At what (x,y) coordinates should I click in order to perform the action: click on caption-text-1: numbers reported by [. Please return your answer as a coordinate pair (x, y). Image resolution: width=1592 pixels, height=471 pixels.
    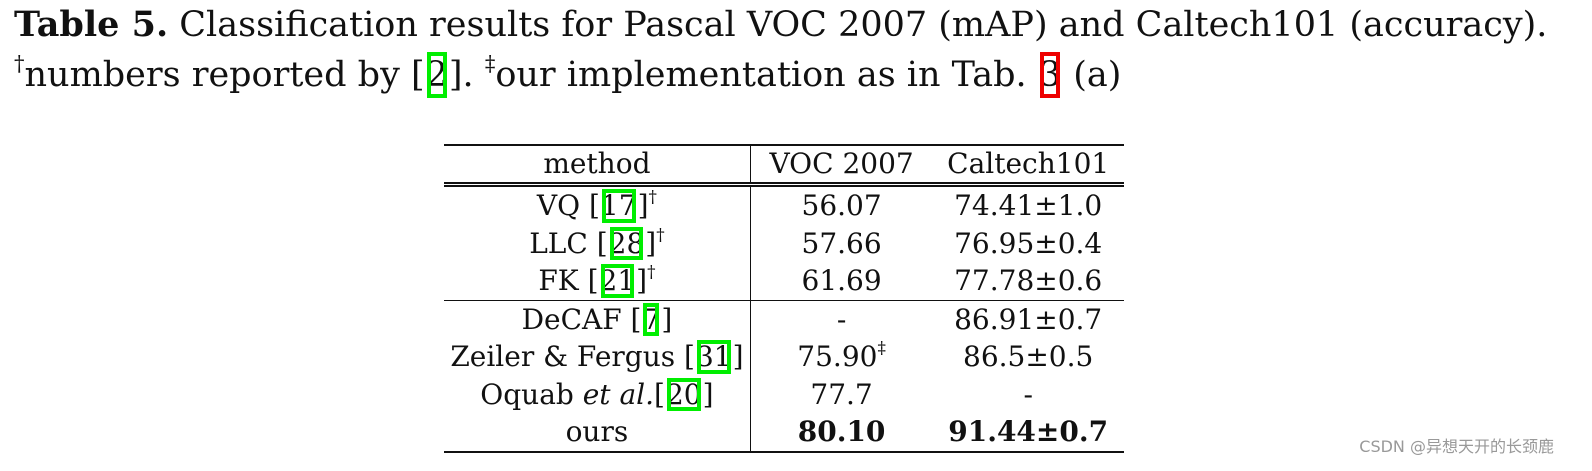
    Looking at the image, I should click on (224, 75).